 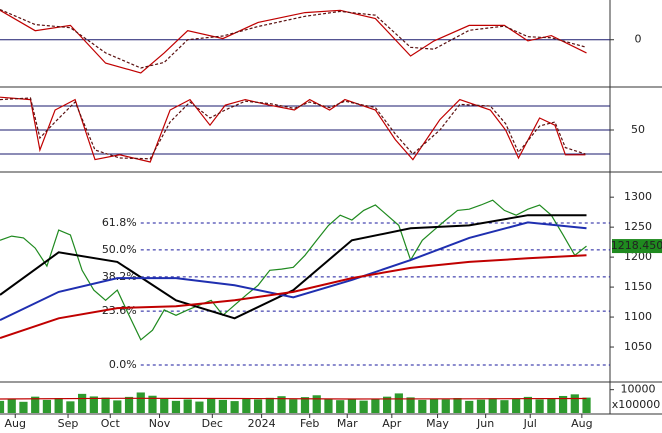 What do you see at coordinates (68, 423) in the screenshot?
I see `x-tick-label: Sep` at bounding box center [68, 423].